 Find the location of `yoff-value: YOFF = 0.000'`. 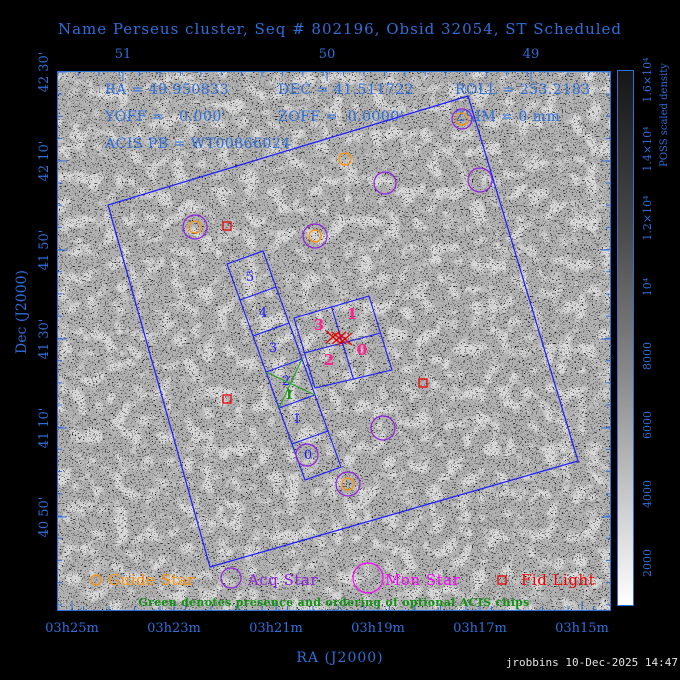

yoff-value: YOFF = 0.000' is located at coordinates (166, 117).